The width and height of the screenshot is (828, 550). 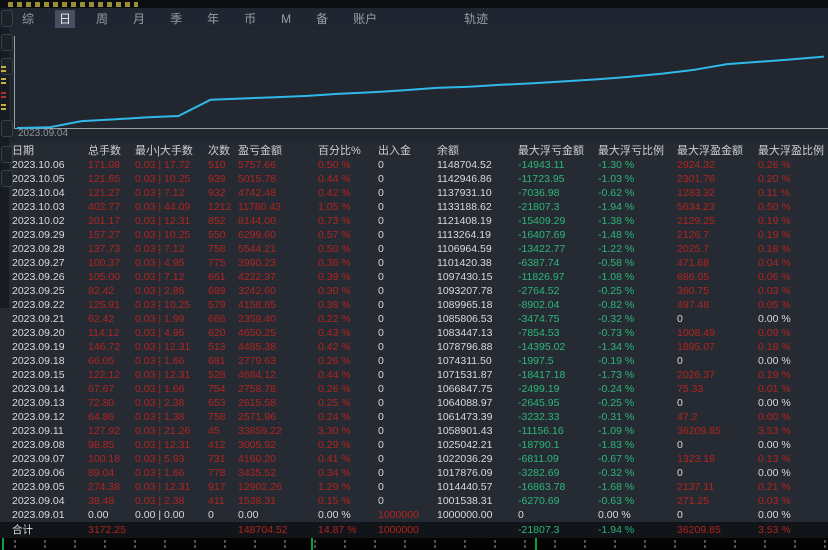 I want to click on cell-pnl: 3990.23, so click(x=257, y=263).